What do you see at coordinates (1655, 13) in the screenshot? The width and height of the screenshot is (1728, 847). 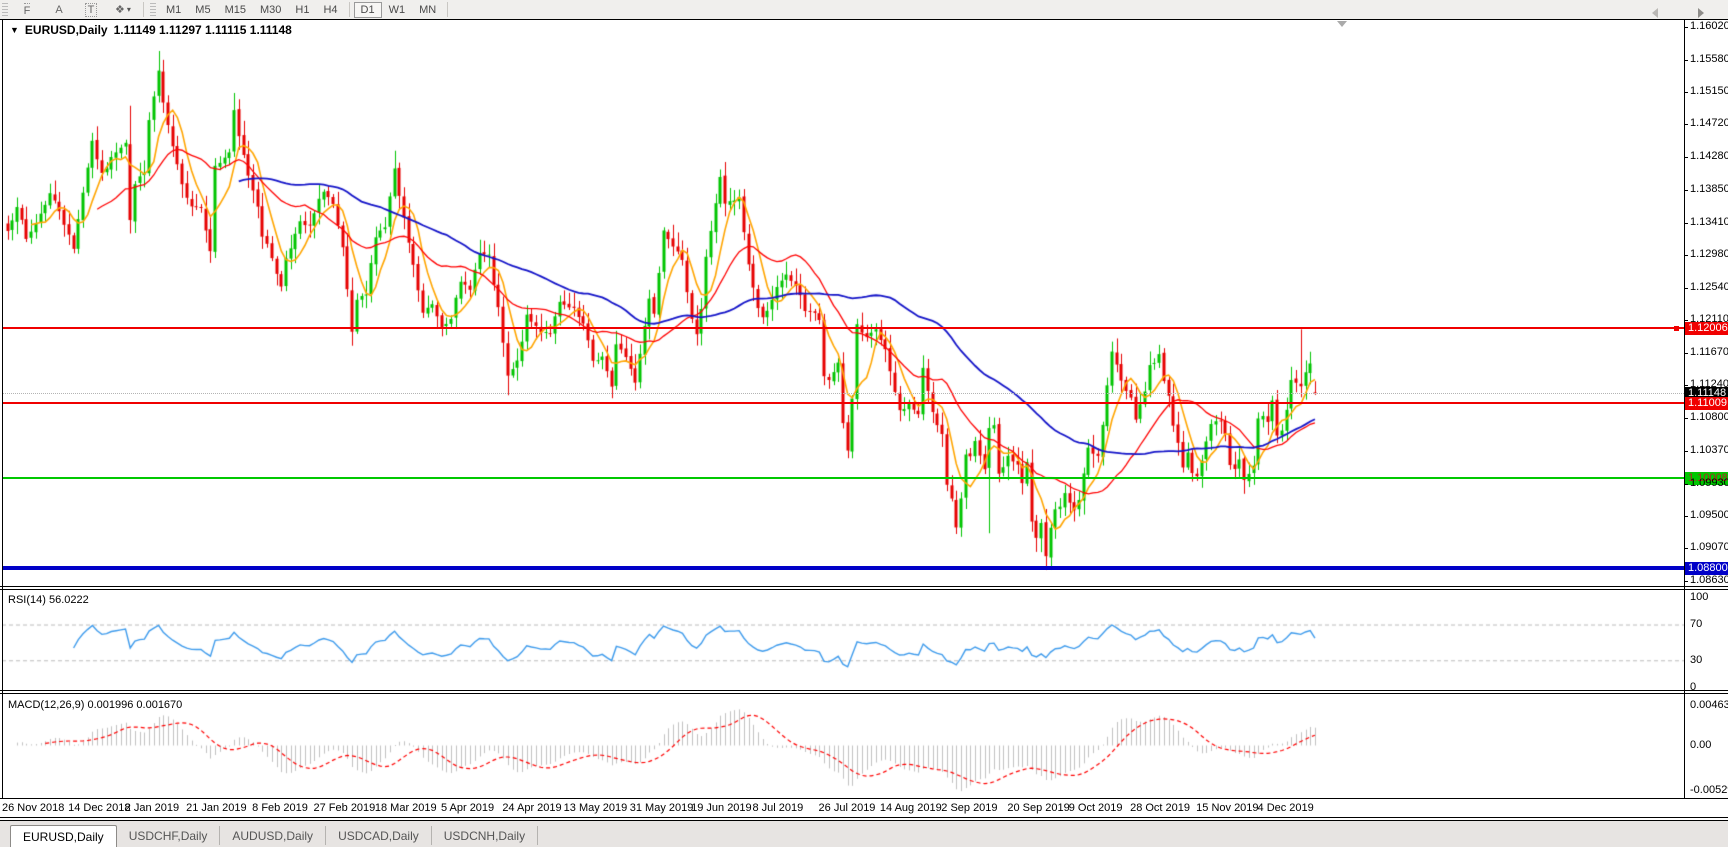 I see `tab-scroll-left-icon` at bounding box center [1655, 13].